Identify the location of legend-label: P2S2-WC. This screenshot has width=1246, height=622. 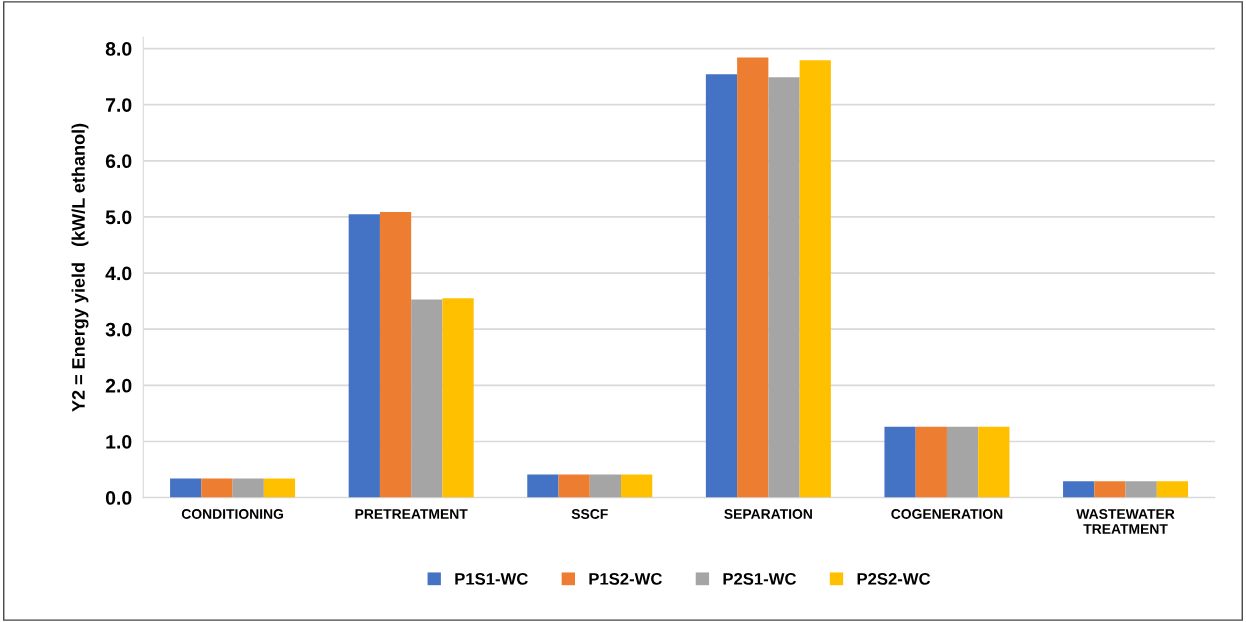
(894, 578).